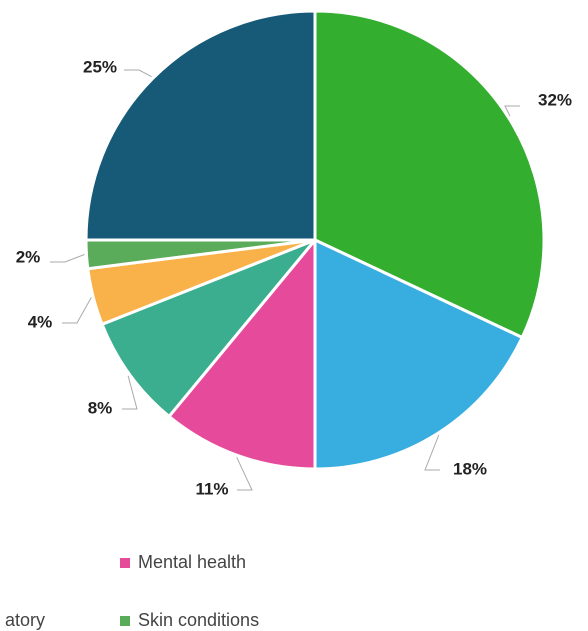 The width and height of the screenshot is (588, 631). I want to click on data-label: 18%, so click(470, 468).